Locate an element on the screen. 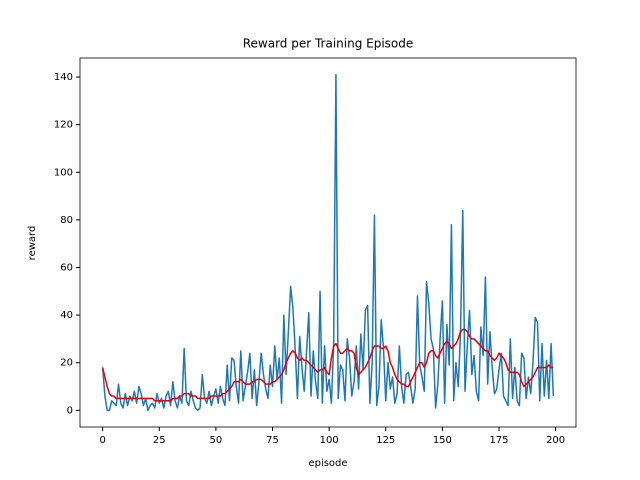 The width and height of the screenshot is (640, 480). x-axis-label: episode is located at coordinates (327, 463).